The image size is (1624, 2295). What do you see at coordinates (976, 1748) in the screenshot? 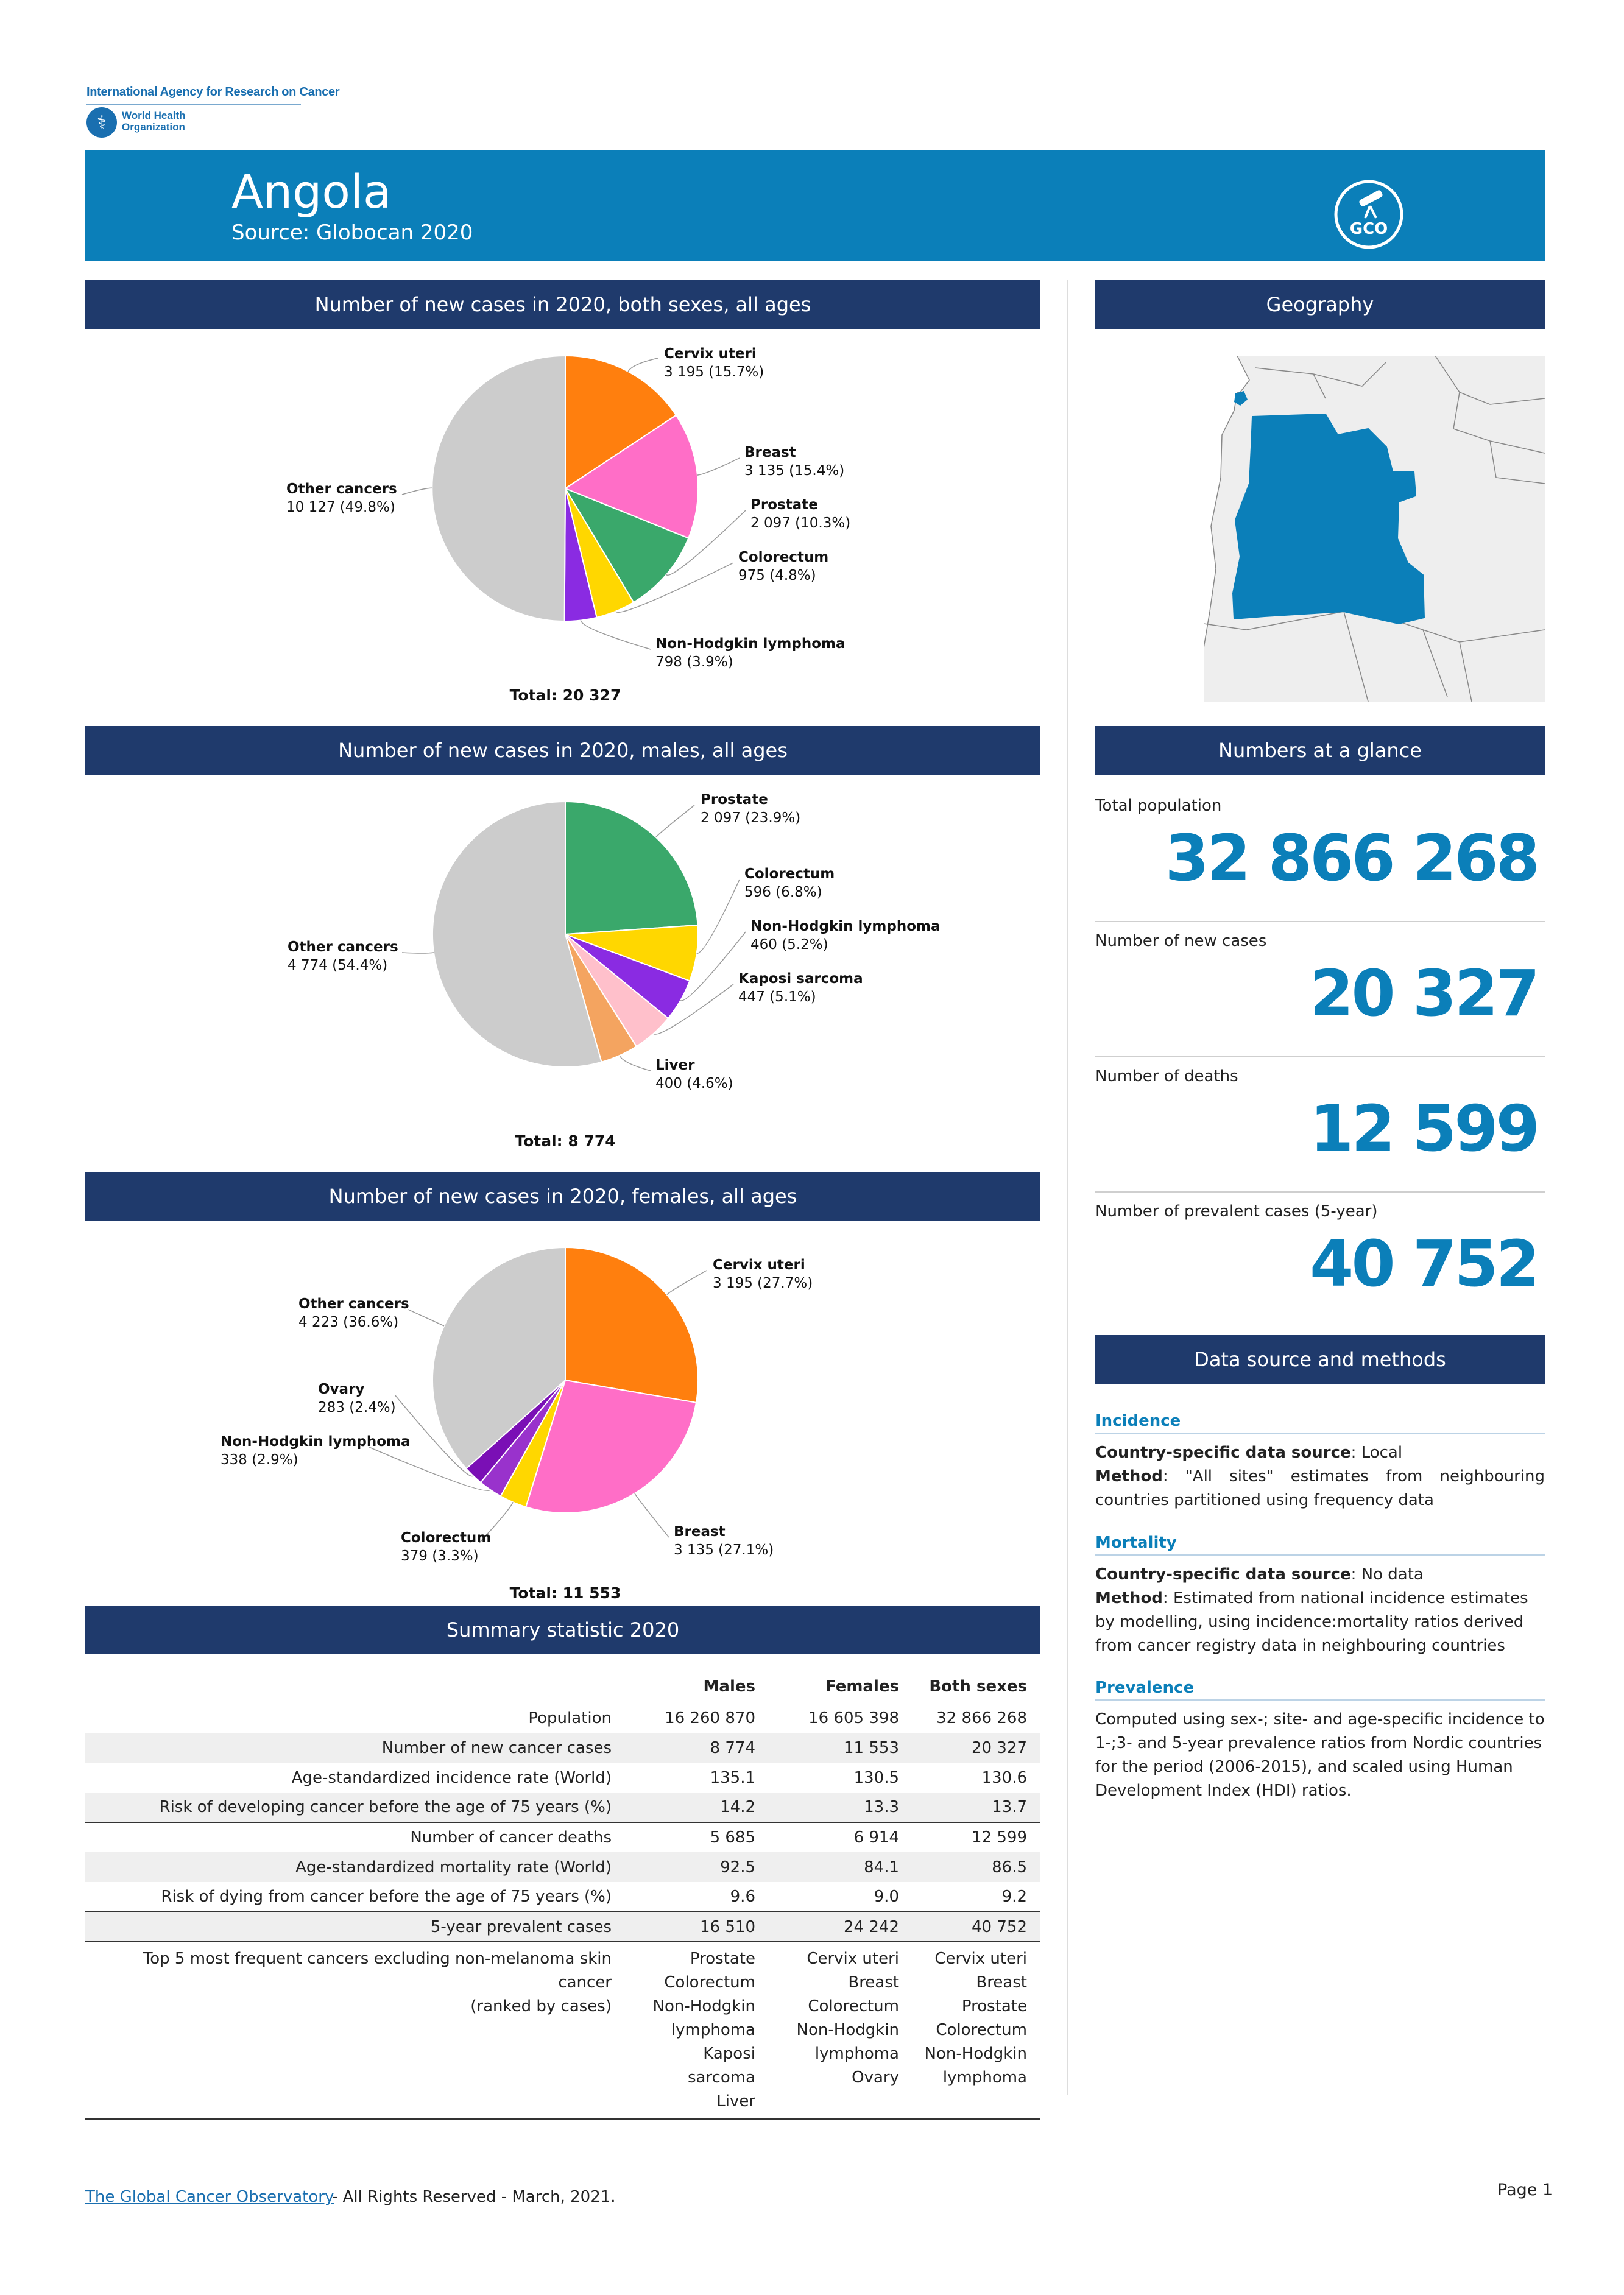
I see `cell-both: 20 327` at bounding box center [976, 1748].